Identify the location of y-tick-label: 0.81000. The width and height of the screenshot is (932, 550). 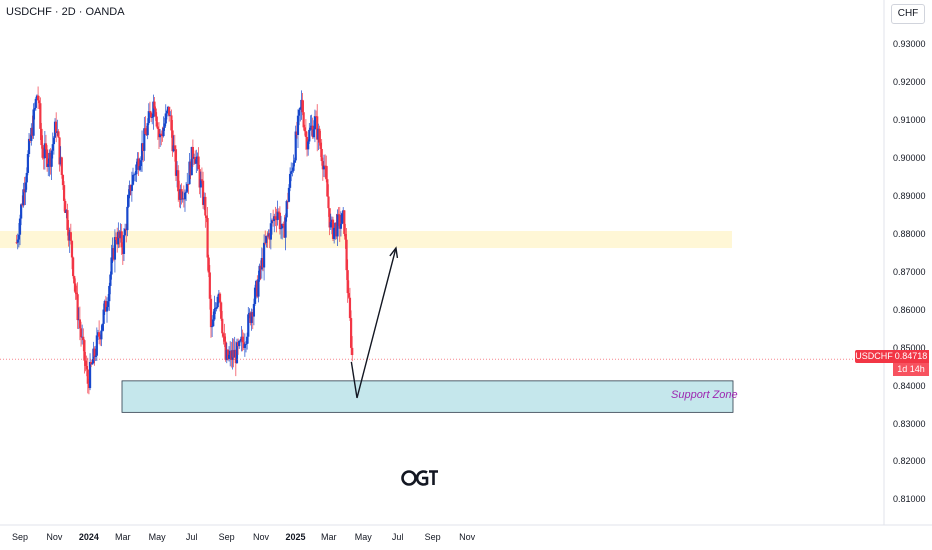
(909, 499).